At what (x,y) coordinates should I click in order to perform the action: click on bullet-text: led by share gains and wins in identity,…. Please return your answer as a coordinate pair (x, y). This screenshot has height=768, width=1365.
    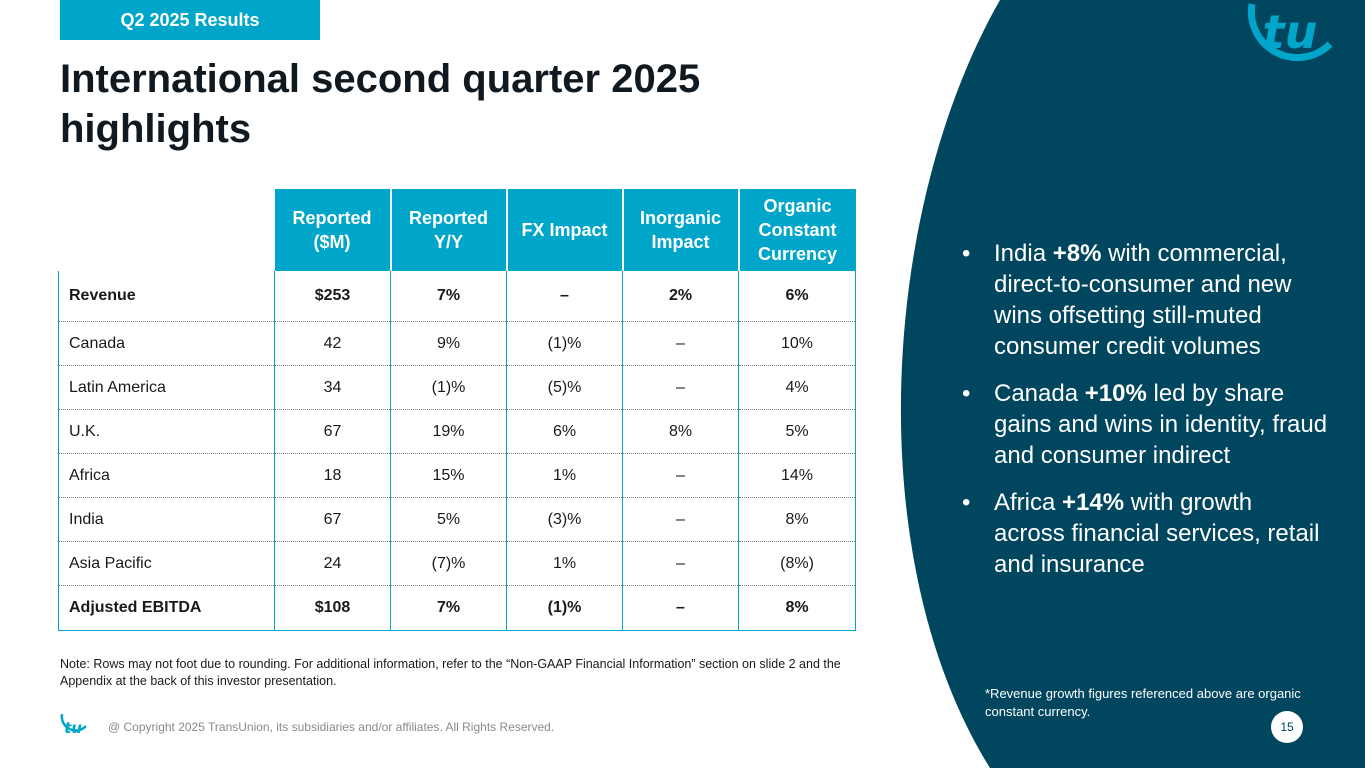
    Looking at the image, I should click on (1161, 424).